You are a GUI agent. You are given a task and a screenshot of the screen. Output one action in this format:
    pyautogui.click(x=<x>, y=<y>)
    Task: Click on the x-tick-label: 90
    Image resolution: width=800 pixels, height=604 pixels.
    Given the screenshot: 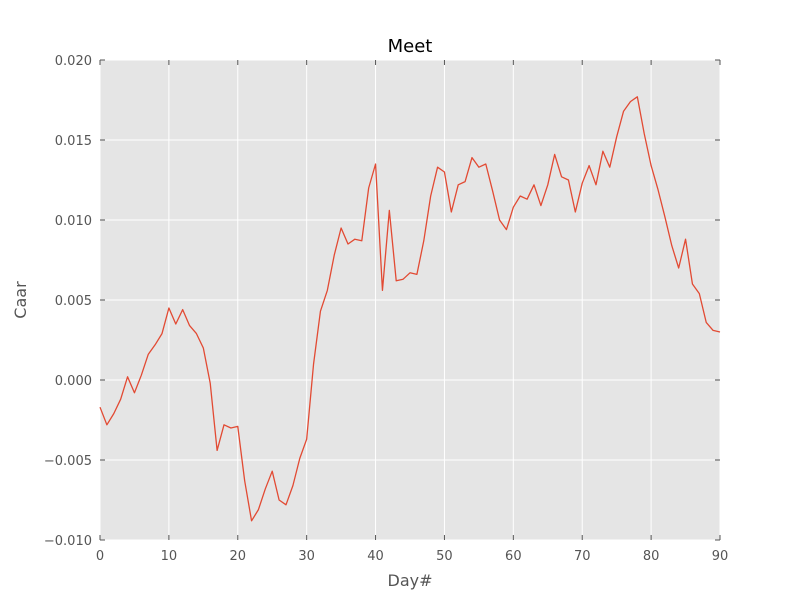 What is the action you would take?
    pyautogui.click(x=720, y=556)
    